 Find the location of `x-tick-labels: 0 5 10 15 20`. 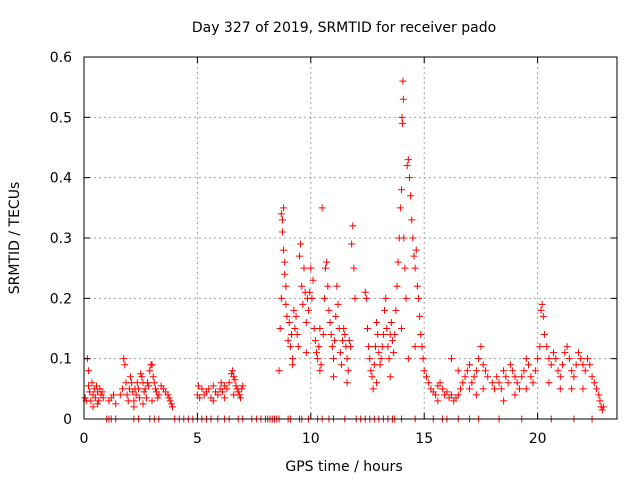

x-tick-labels: 0 5 10 15 20 is located at coordinates (313, 439).